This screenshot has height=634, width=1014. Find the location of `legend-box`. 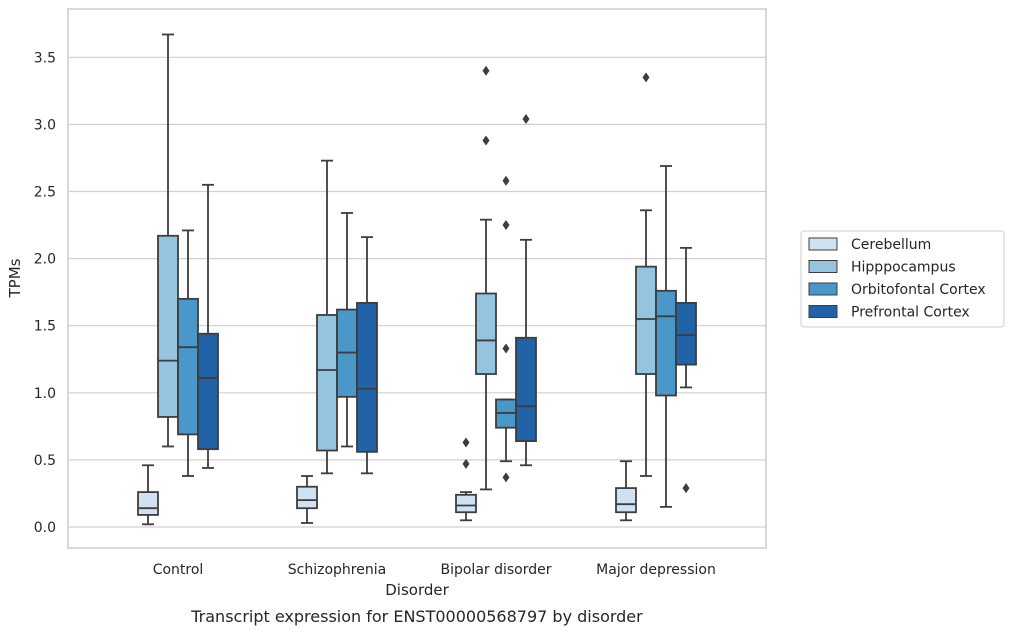

legend-box is located at coordinates (902, 279).